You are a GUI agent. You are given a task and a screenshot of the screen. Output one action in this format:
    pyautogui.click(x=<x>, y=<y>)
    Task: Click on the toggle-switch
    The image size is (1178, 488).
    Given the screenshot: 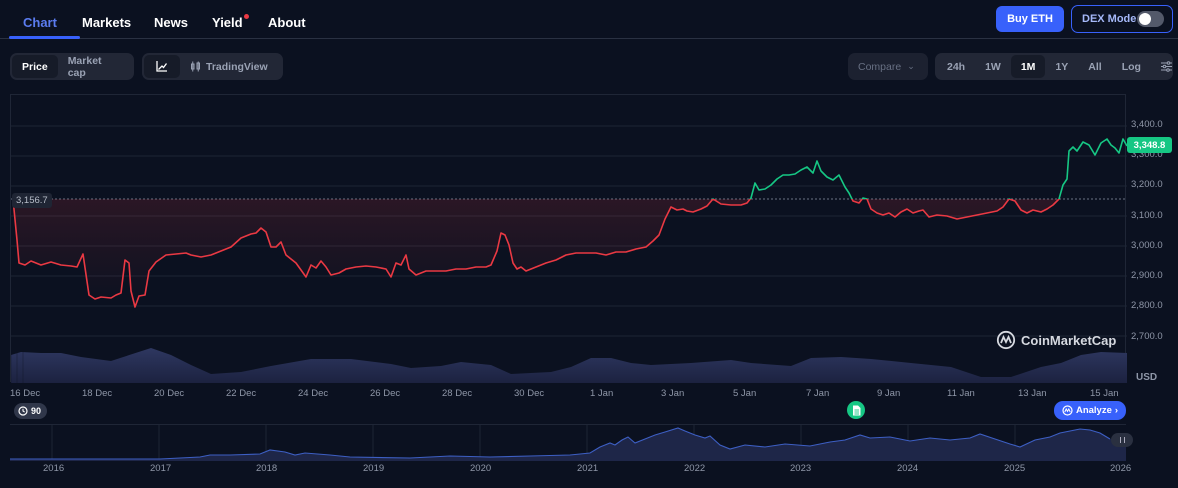 What is the action you would take?
    pyautogui.click(x=1150, y=19)
    